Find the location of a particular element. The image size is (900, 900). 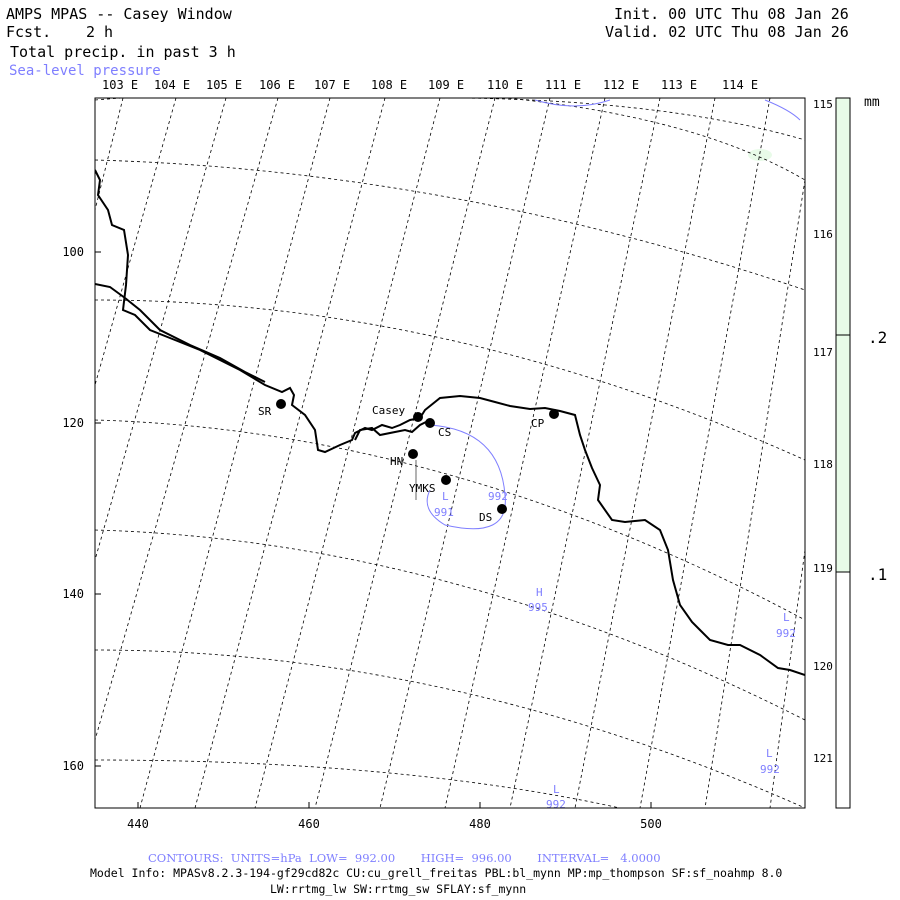

colorbar-lower is located at coordinates (843, 690).